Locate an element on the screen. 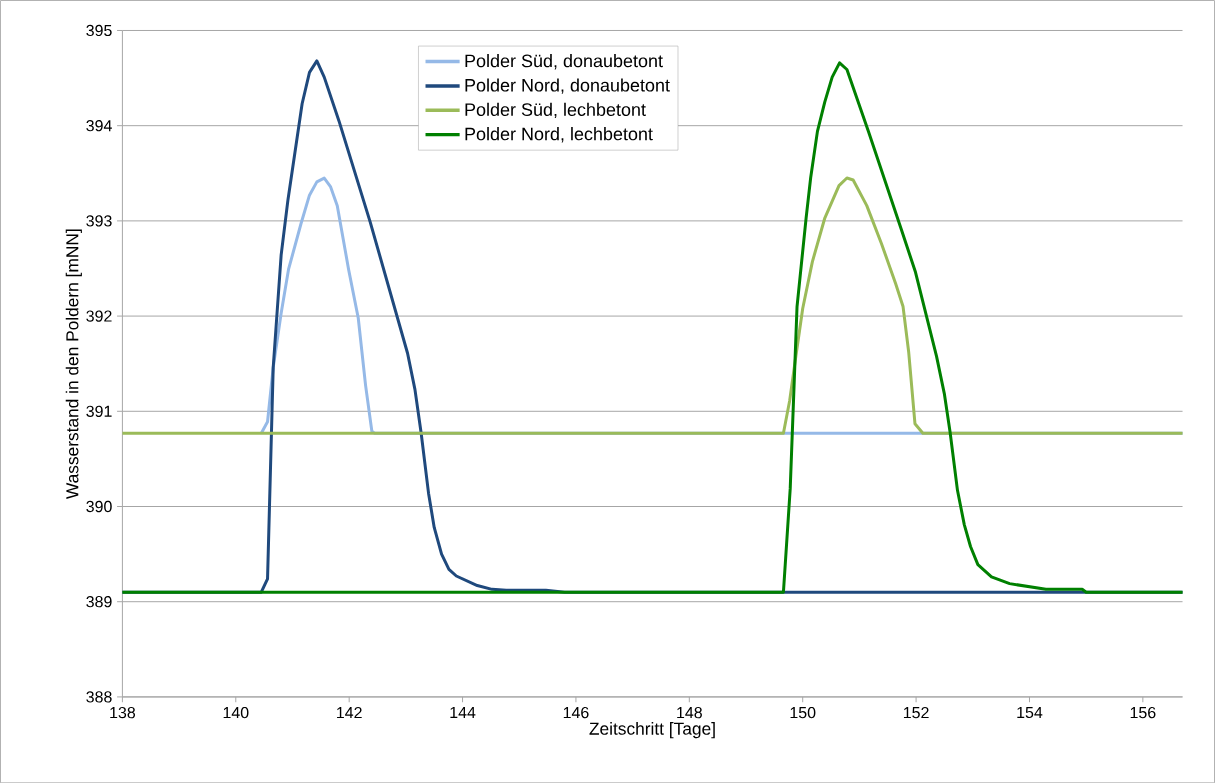  y-tick-label: 389 is located at coordinates (99, 601).